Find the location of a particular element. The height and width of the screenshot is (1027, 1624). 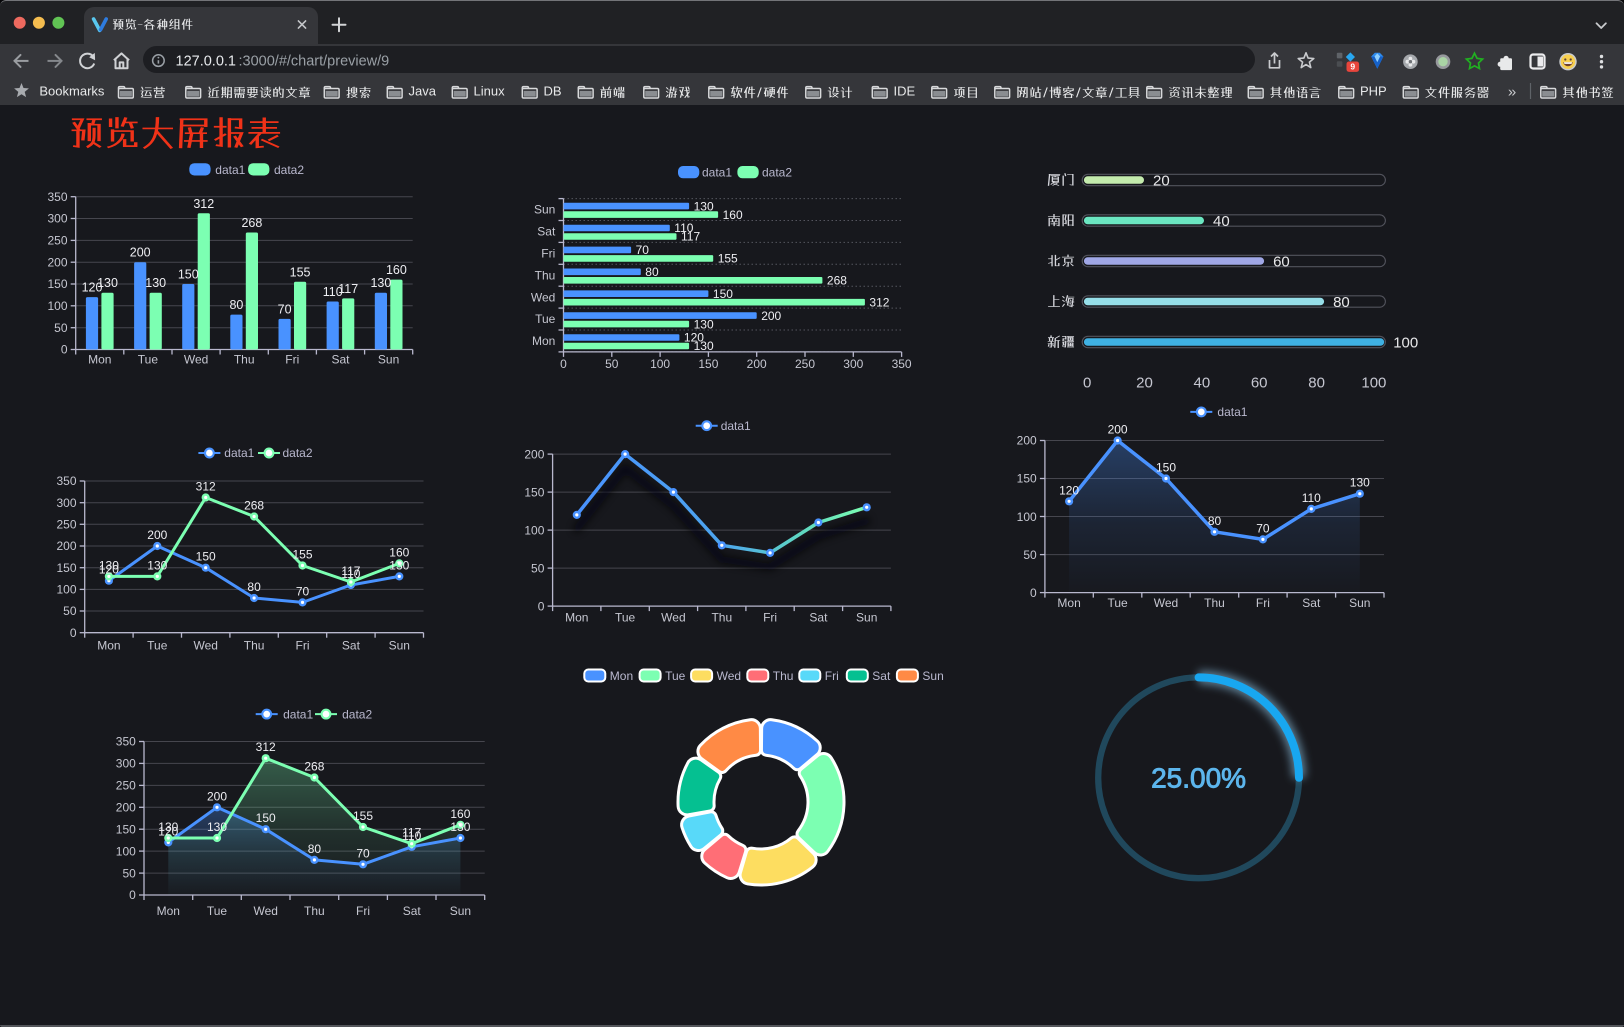

svg-text: Java is located at coordinates (423, 91).